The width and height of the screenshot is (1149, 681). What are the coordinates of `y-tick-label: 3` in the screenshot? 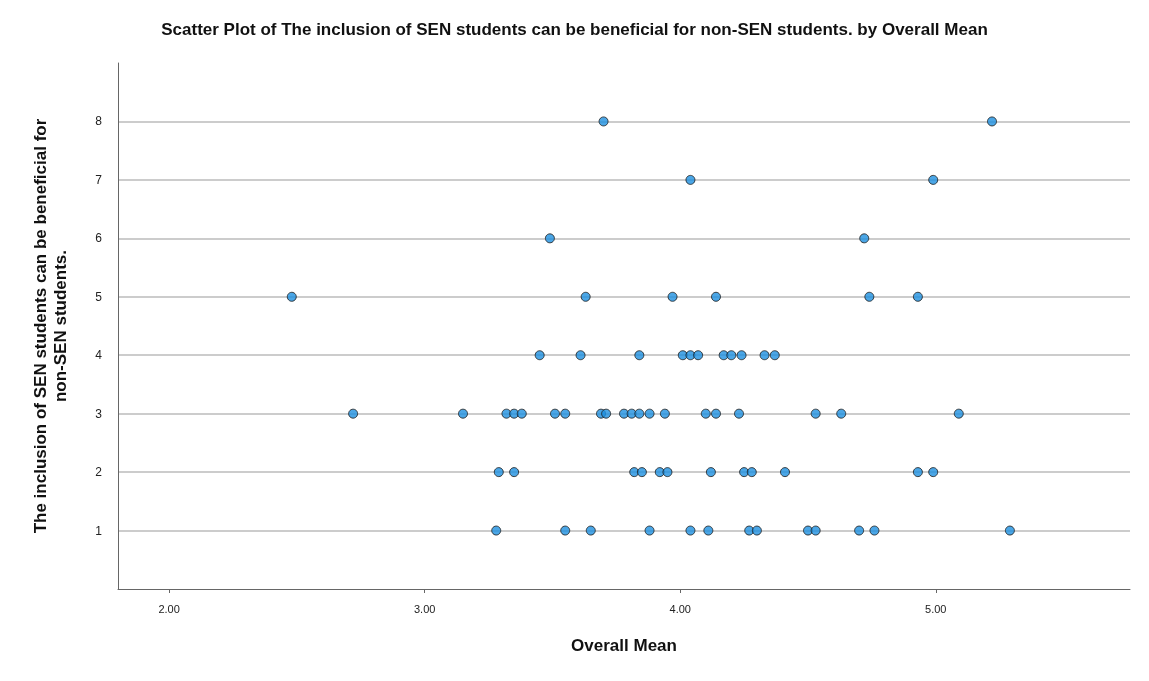 It's located at (99, 413).